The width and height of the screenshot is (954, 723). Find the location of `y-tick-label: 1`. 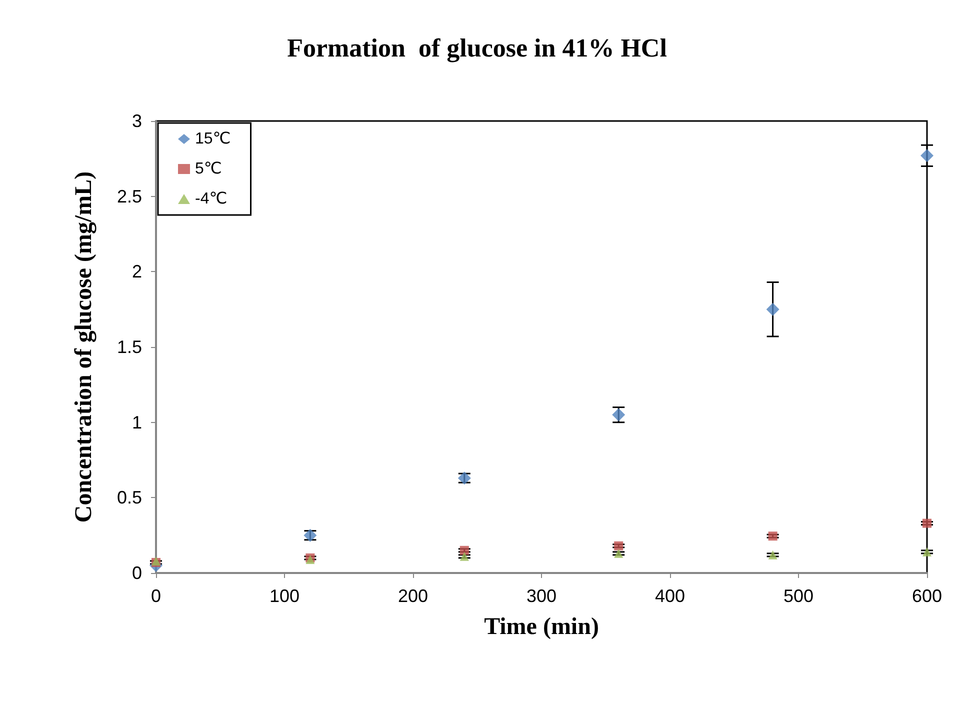

y-tick-label: 1 is located at coordinates (137, 422).